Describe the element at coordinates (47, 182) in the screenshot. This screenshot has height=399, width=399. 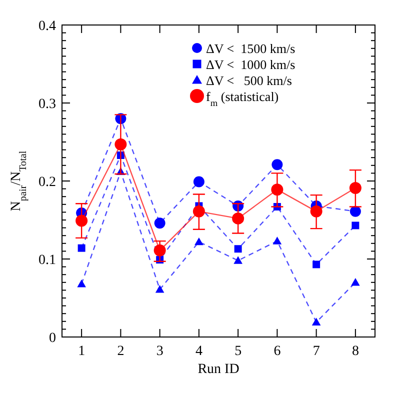
I see `y-tick-label: 0.2` at that location.